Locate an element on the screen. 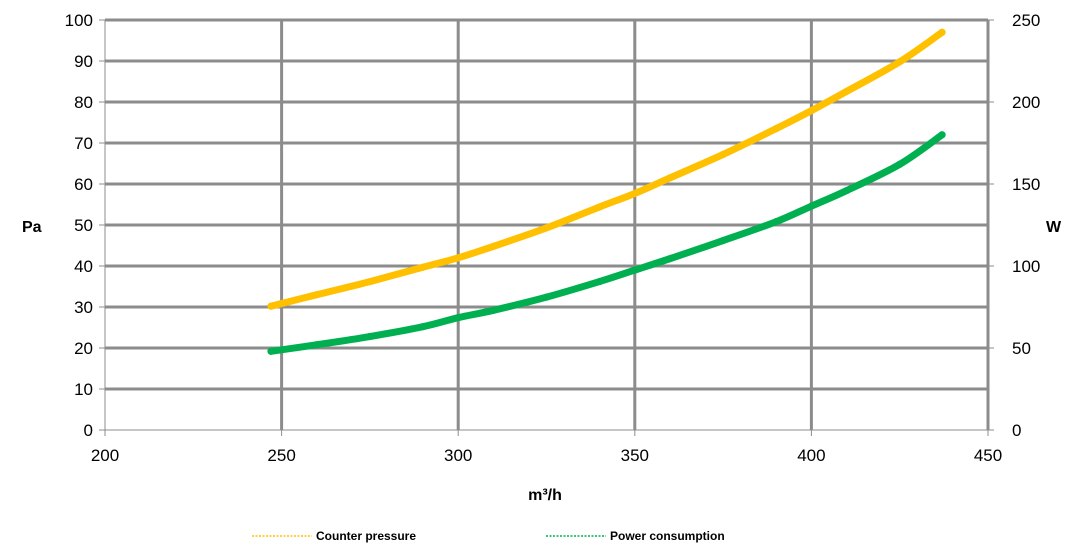 The height and width of the screenshot is (548, 1088). y-left-tick-label: 100 is located at coordinates (79, 20).